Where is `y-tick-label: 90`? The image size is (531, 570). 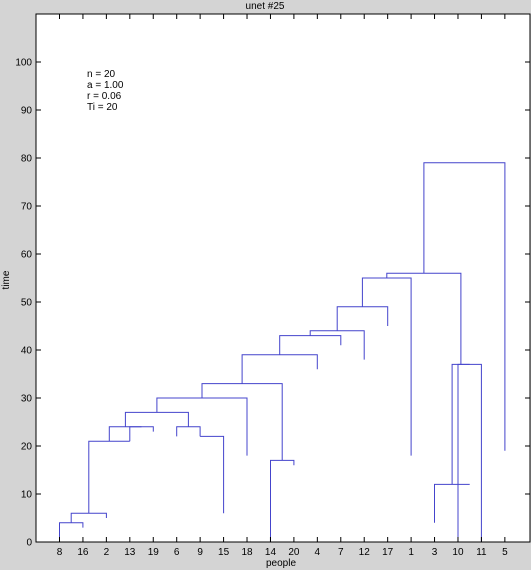 y-tick-label: 90 is located at coordinates (27, 111).